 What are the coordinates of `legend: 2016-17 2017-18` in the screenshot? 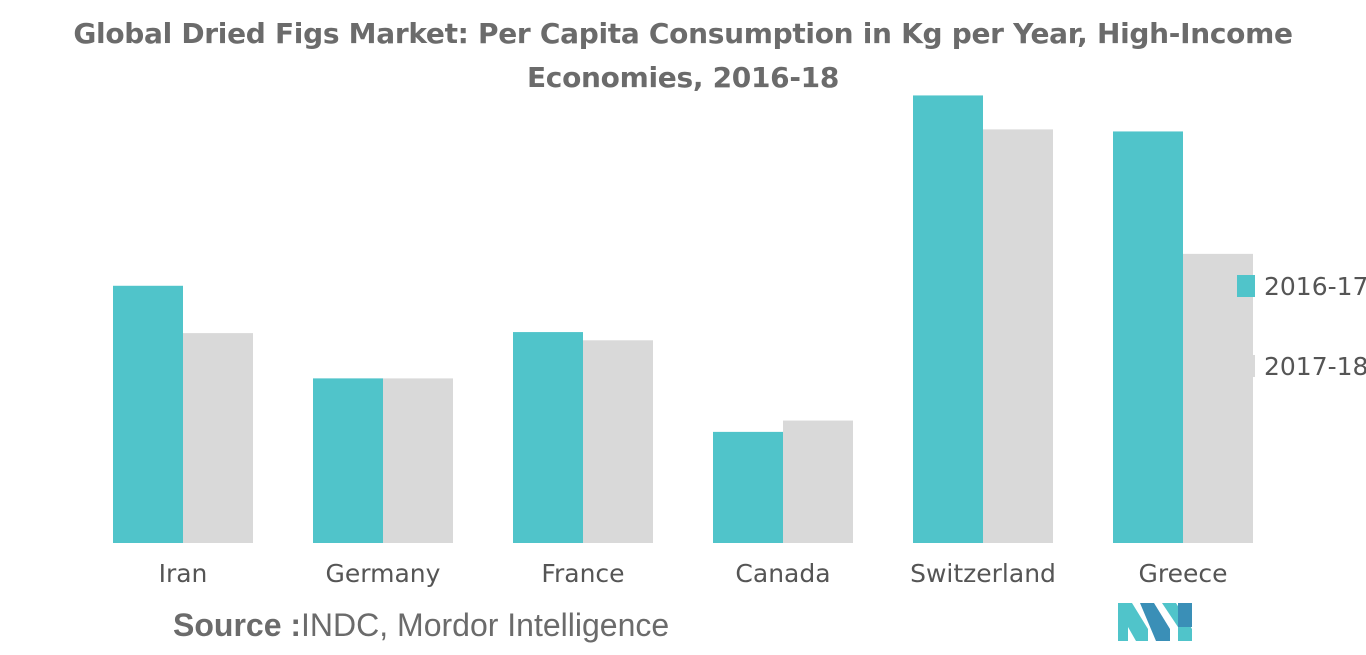 It's located at (1301, 326).